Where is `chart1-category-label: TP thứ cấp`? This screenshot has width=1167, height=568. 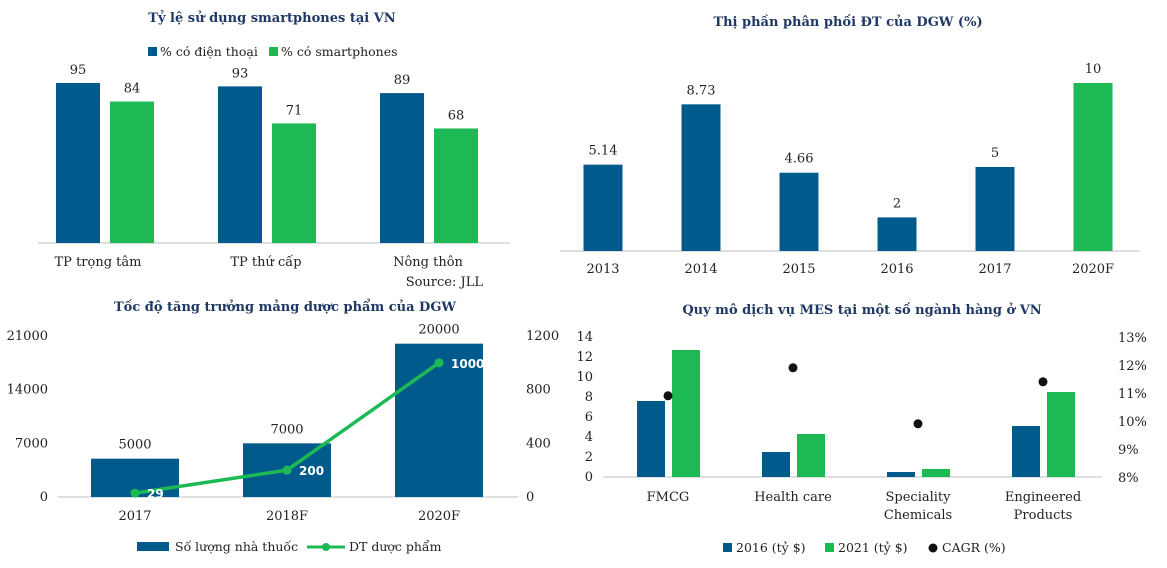
chart1-category-label: TP thứ cấp is located at coordinates (265, 262).